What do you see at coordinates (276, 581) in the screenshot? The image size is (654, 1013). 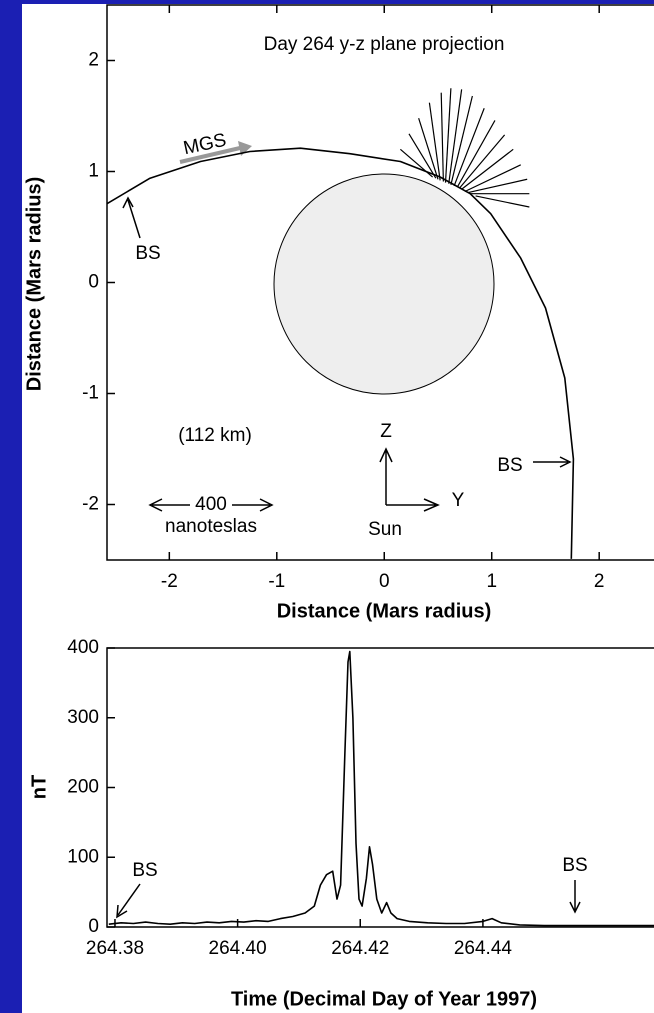 I see `x-tick-label: -1` at bounding box center [276, 581].